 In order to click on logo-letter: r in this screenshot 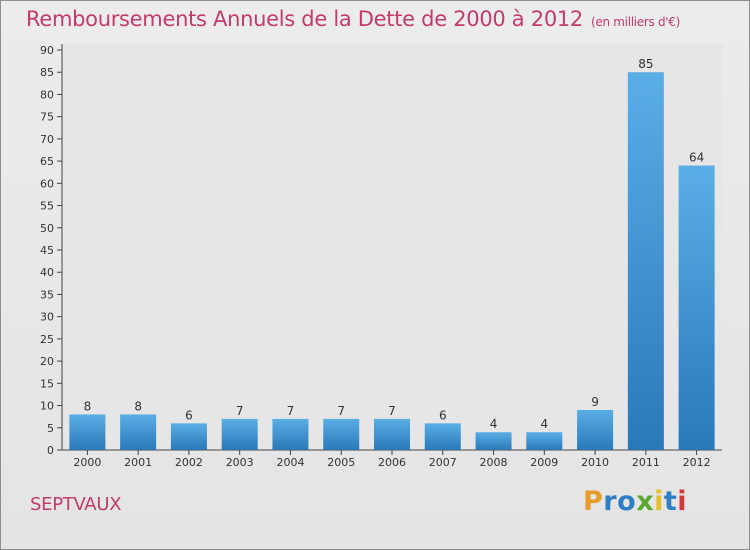, I will do `click(610, 501)`.